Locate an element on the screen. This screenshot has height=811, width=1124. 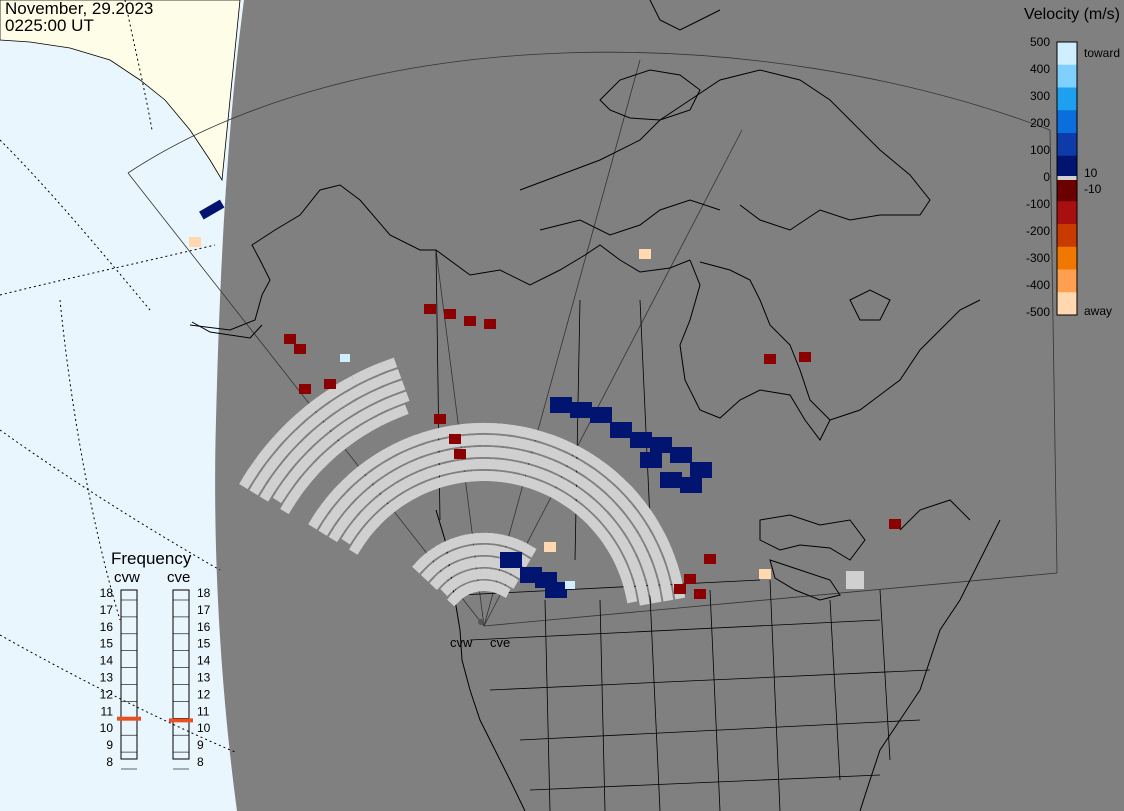
frequency-panel: 18 18 17 17 16 16 15 15 14 14 13 13 12 12 11 11 10 10 9 9 8 8 is located at coordinates (155, 678).